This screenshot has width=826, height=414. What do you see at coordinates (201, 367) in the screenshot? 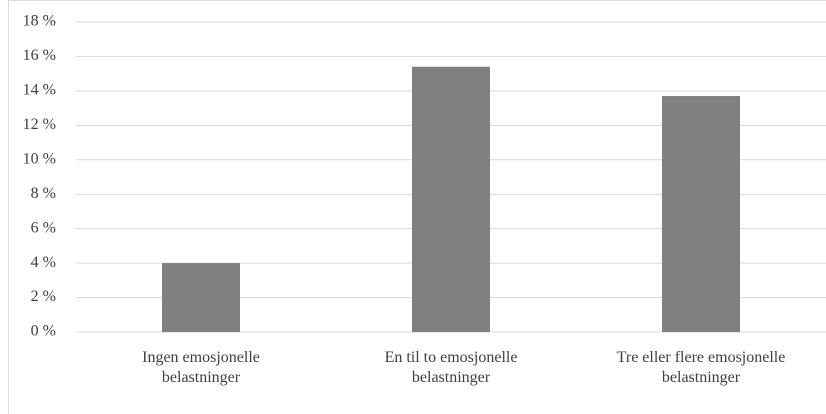
I see `x-tick-label: Ingen emosjonelle belastninger` at bounding box center [201, 367].